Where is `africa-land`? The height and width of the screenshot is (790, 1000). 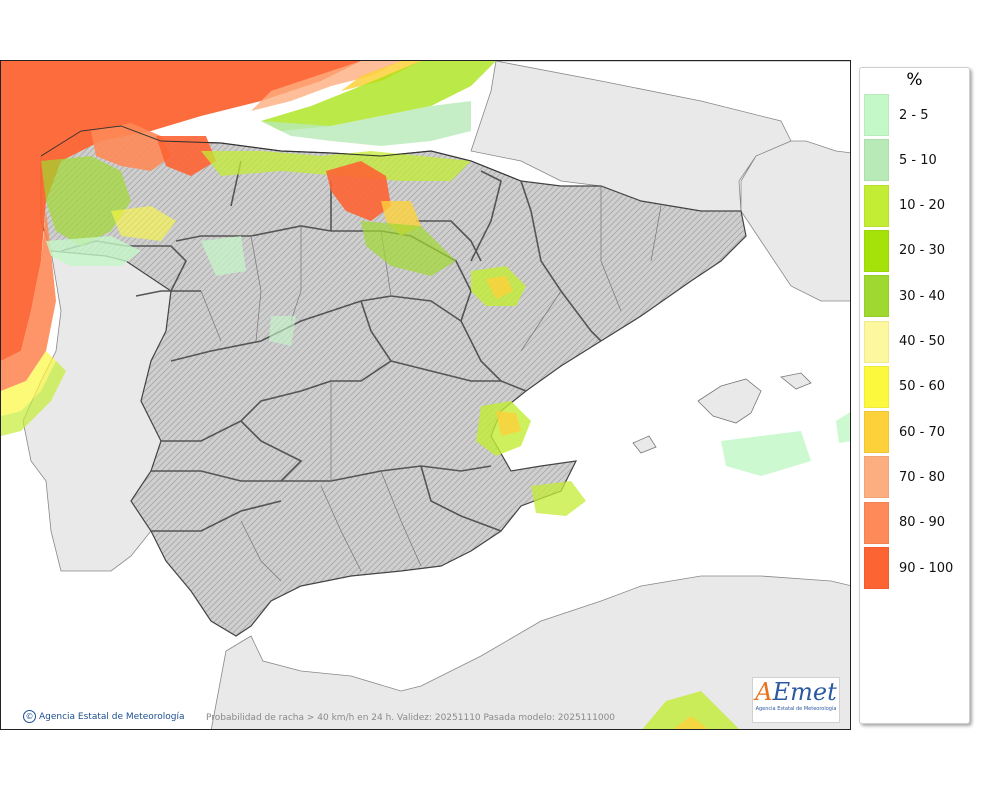 africa-land is located at coordinates (530, 652).